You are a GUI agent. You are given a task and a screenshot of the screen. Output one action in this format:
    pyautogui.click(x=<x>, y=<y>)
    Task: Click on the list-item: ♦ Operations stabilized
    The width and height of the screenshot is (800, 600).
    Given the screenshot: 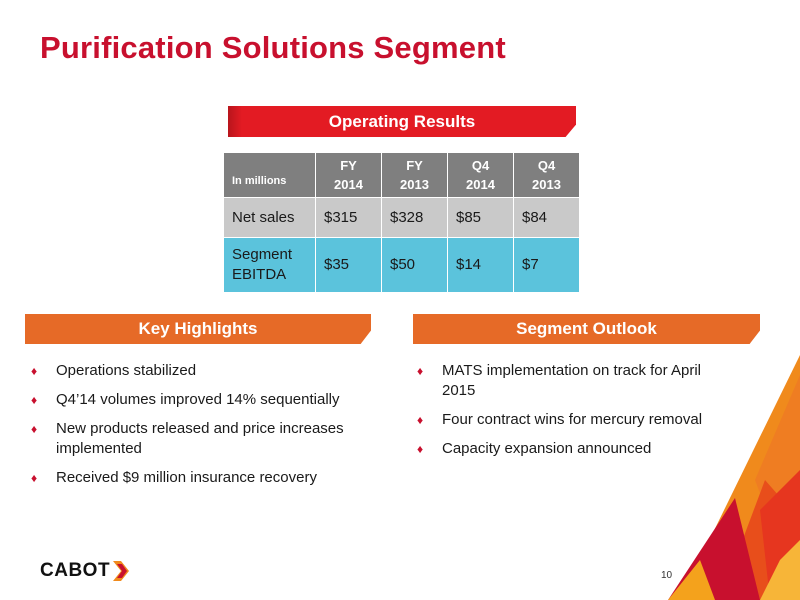 What is the action you would take?
    pyautogui.click(x=196, y=371)
    